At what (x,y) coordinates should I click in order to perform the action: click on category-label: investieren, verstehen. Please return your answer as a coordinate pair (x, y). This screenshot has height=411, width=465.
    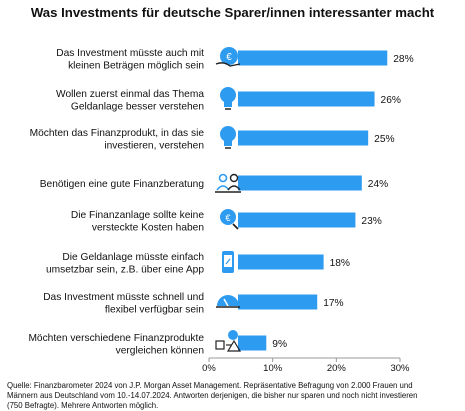
    Looking at the image, I should click on (154, 145).